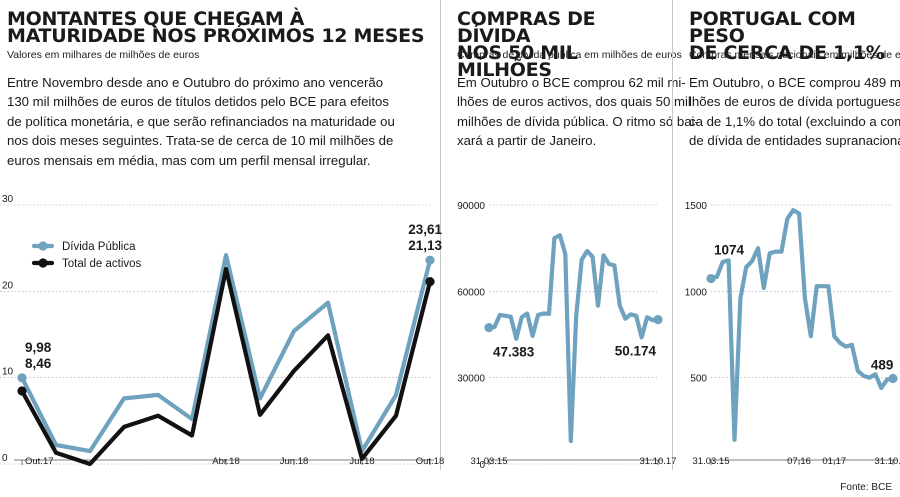 This screenshot has width=900, height=497. I want to click on legend-label: Dívida Pública, so click(99, 247).